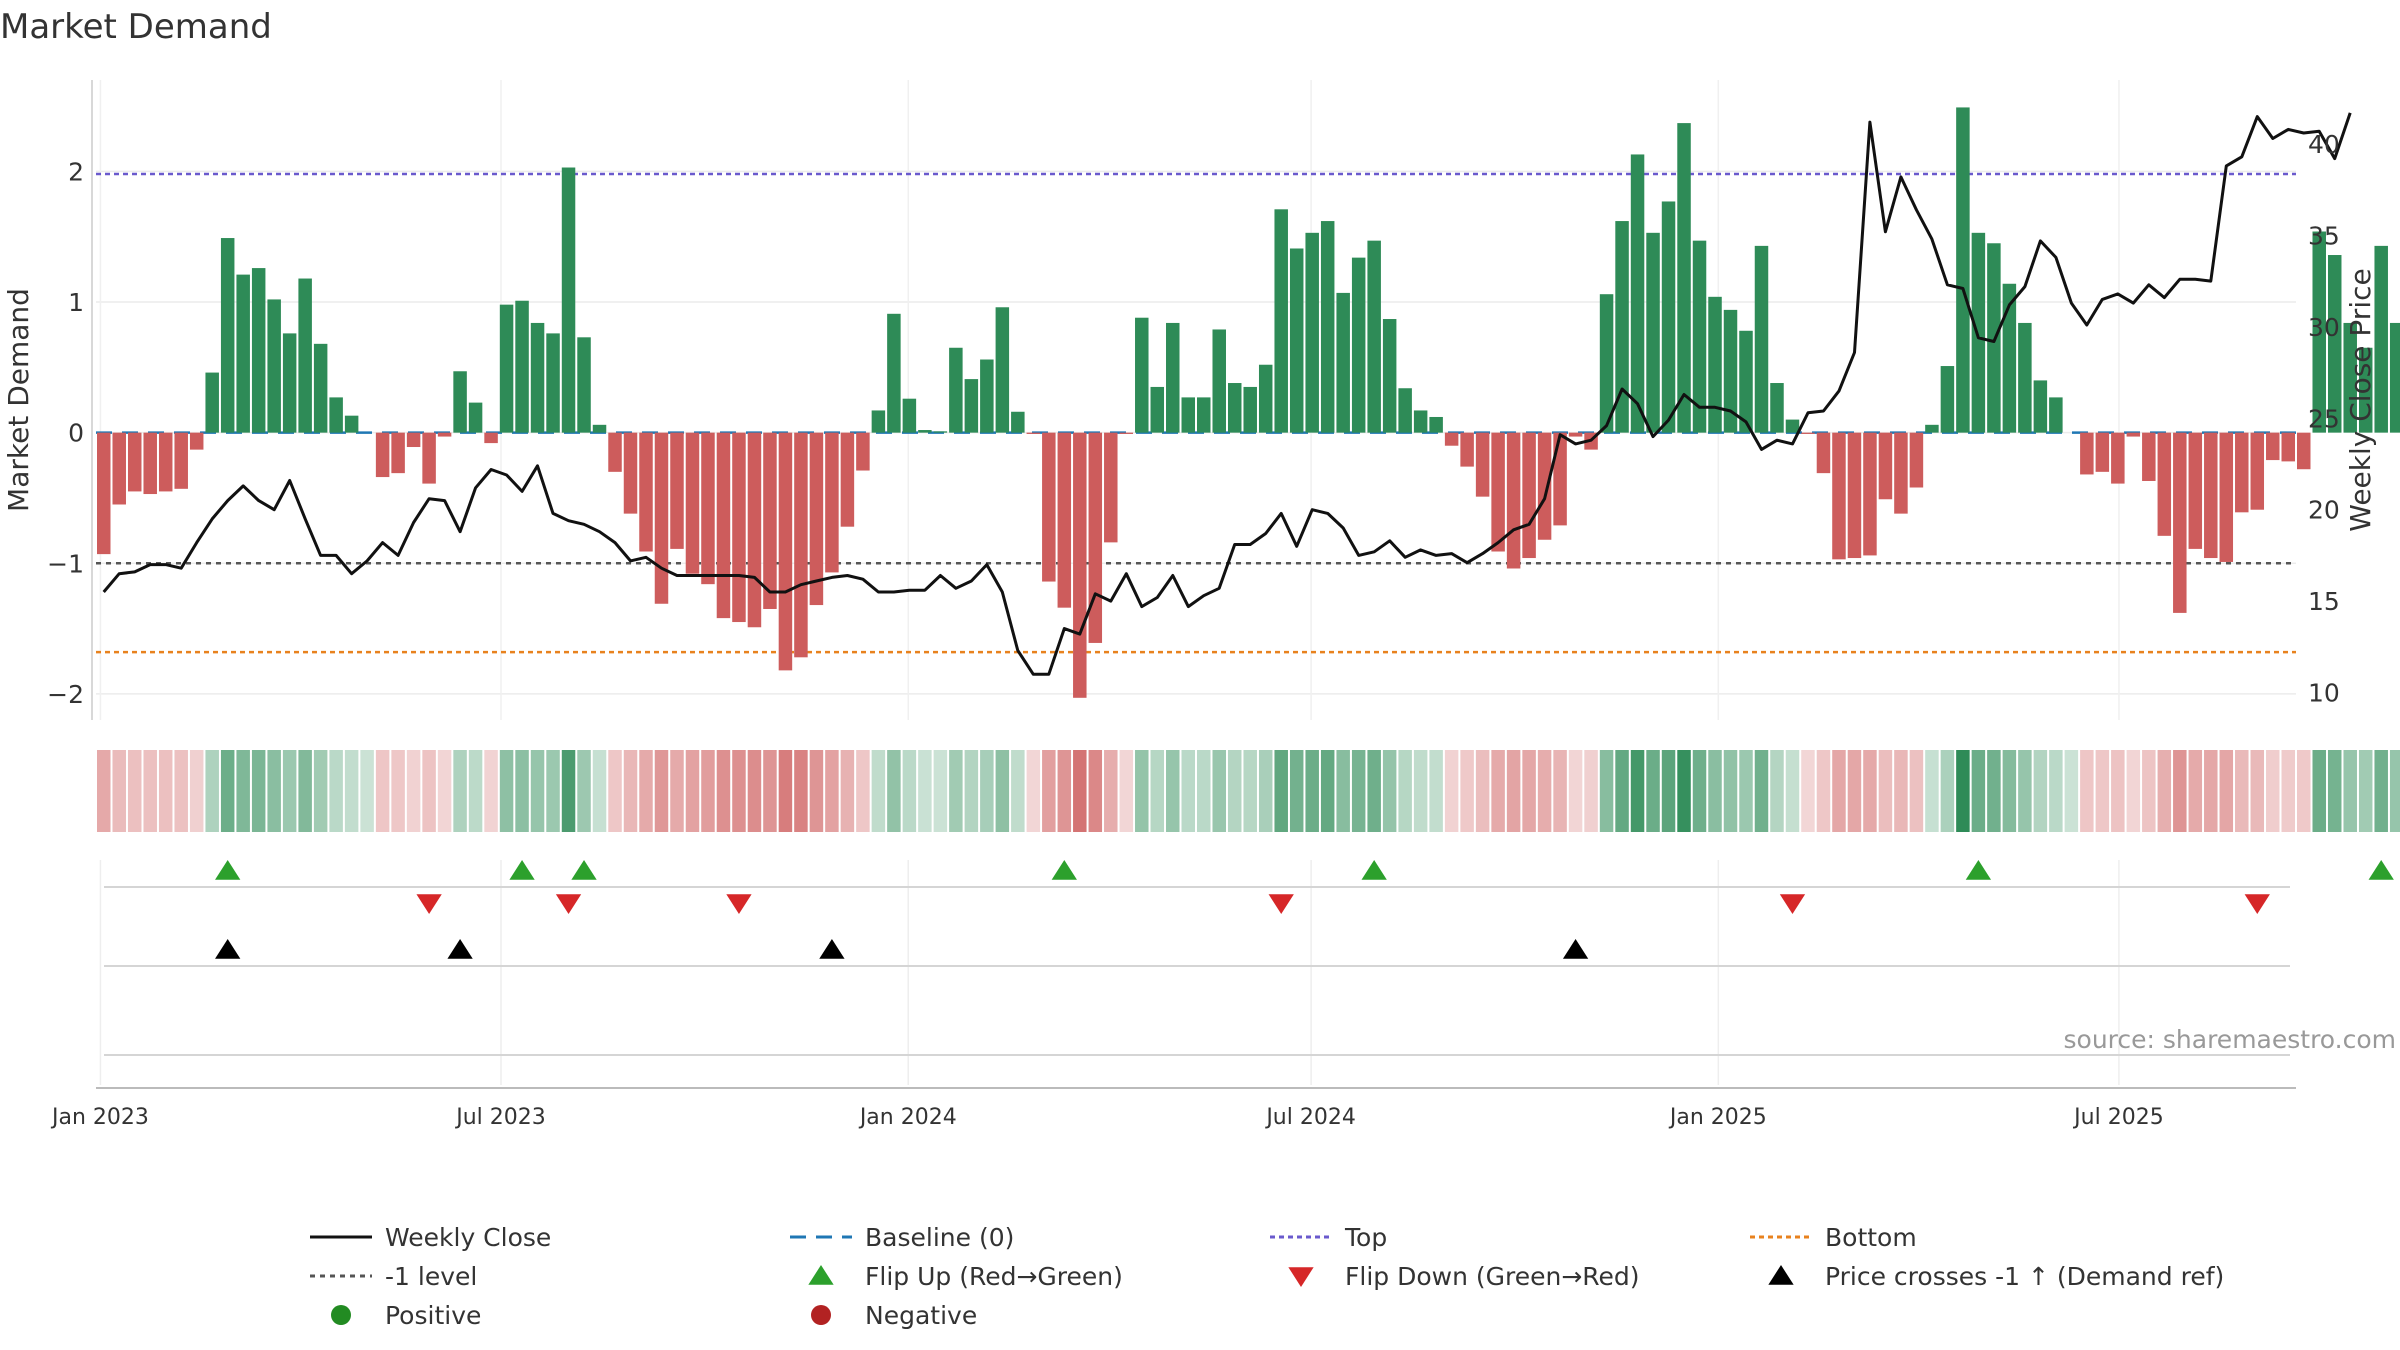 This screenshot has height=1350, width=2400. What do you see at coordinates (1310, 1117) in the screenshot?
I see `x-tick-label: Jul 2024` at bounding box center [1310, 1117].